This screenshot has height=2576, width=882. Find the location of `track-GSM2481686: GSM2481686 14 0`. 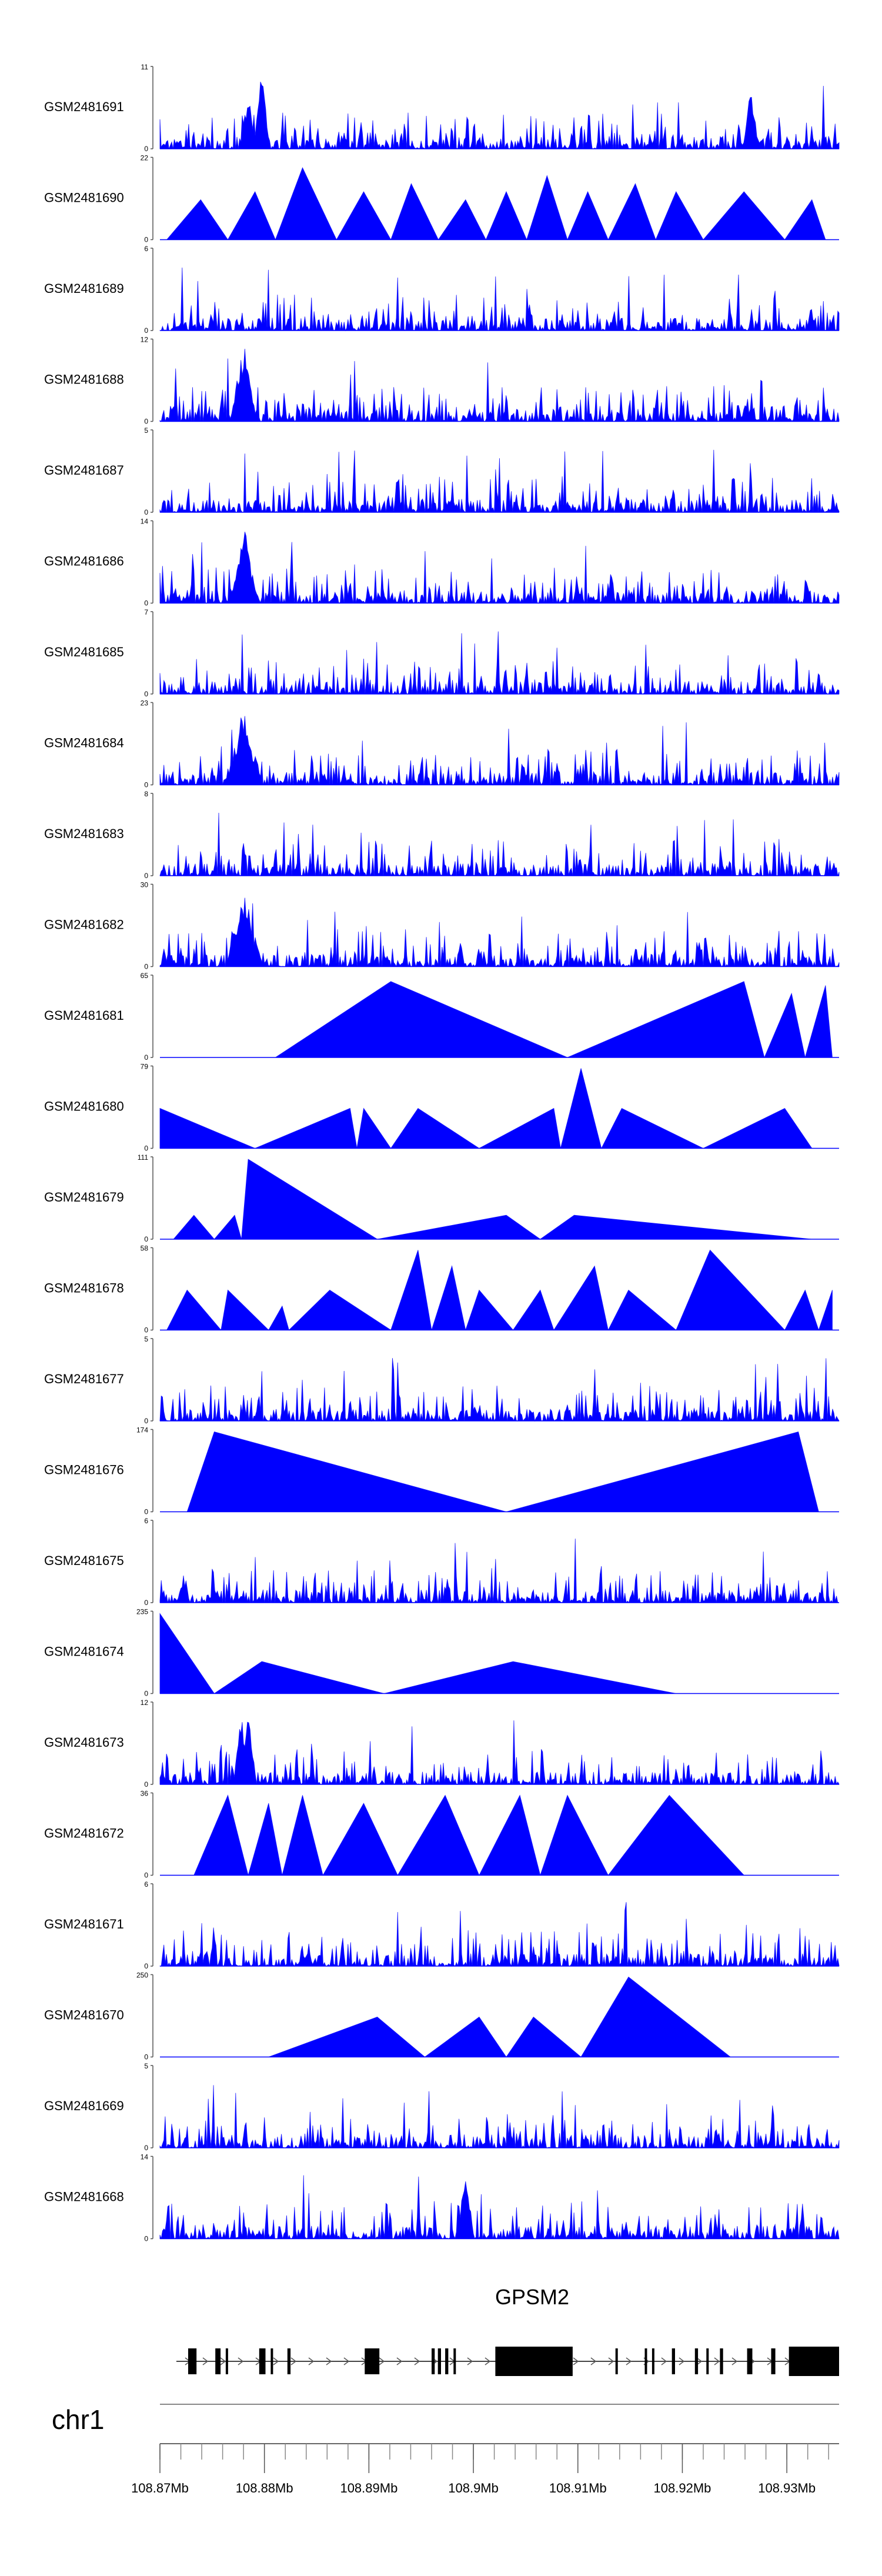

track-GSM2481686: GSM2481686 14 0 is located at coordinates (442, 563).